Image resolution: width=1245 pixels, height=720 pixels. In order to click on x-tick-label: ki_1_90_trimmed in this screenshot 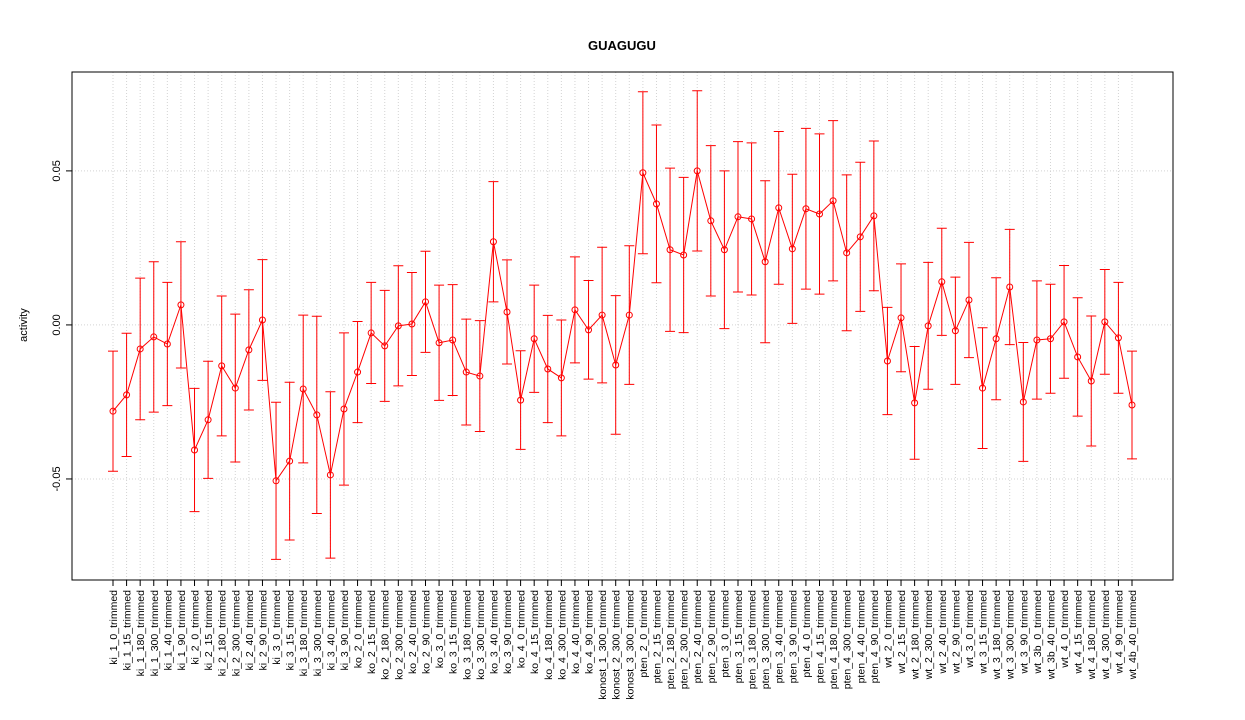, I will do `click(182, 630)`.